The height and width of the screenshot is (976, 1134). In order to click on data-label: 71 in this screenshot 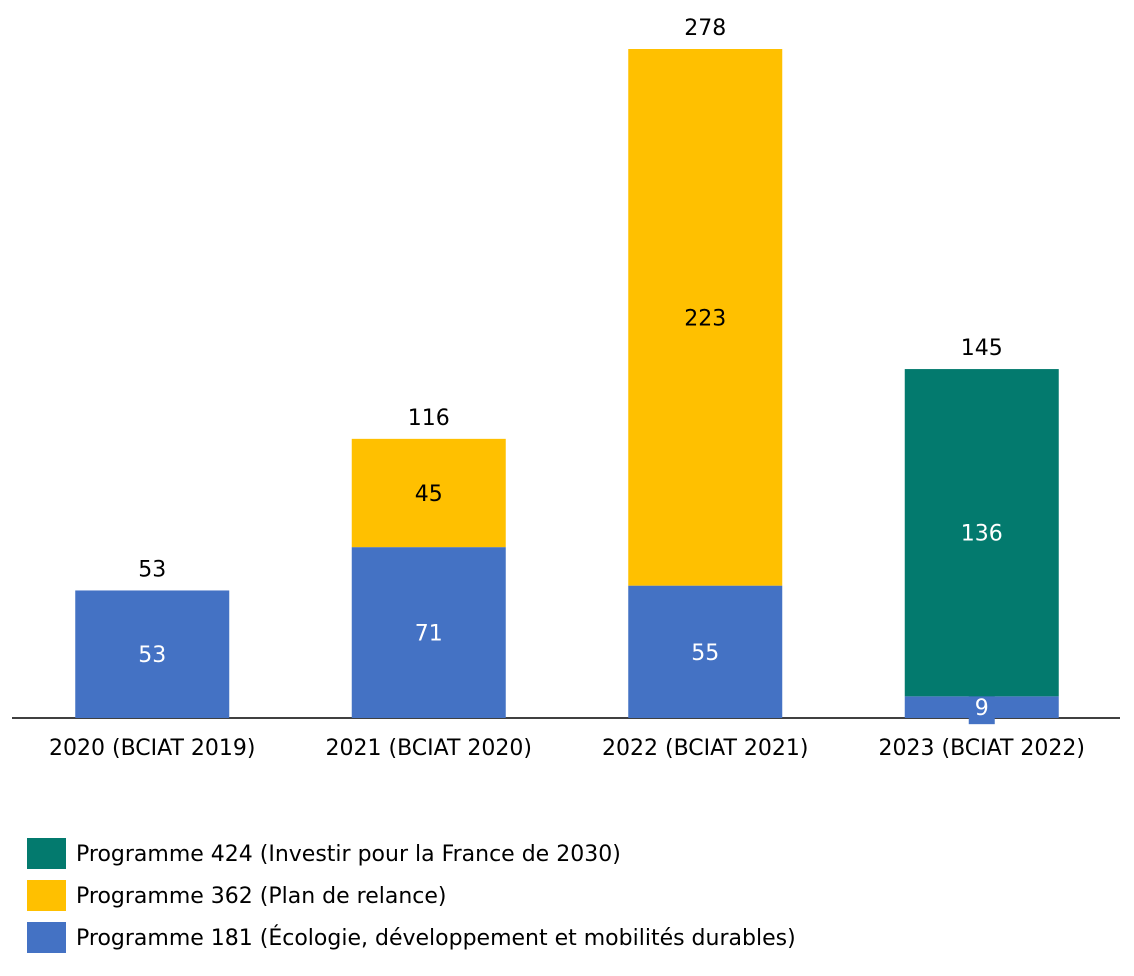, I will do `click(429, 634)`.